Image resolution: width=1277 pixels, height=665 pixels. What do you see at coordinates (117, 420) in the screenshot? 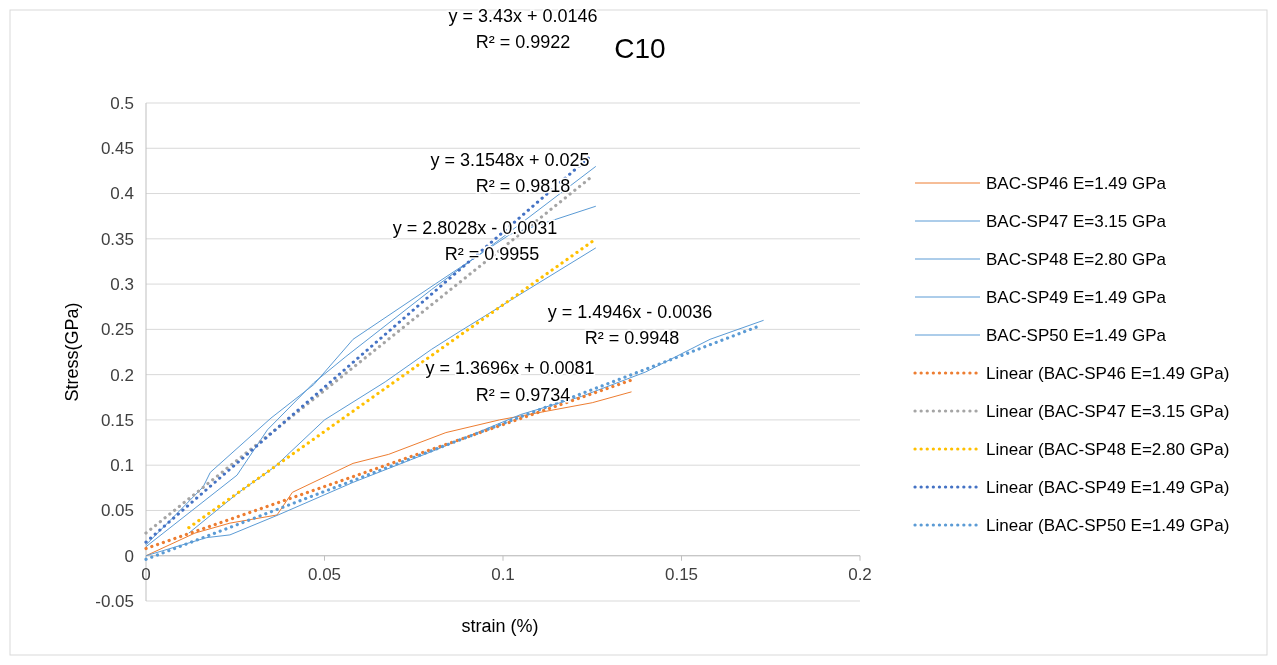
I see `y-tick-label: 0.15` at bounding box center [117, 420].